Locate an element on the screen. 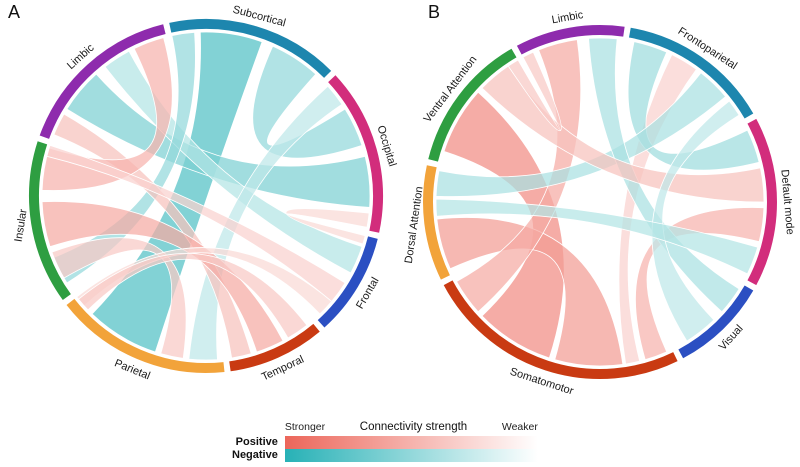 Image resolution: width=800 pixels, height=467 pixels. segment-arc-ventral-attention is located at coordinates (472, 105).